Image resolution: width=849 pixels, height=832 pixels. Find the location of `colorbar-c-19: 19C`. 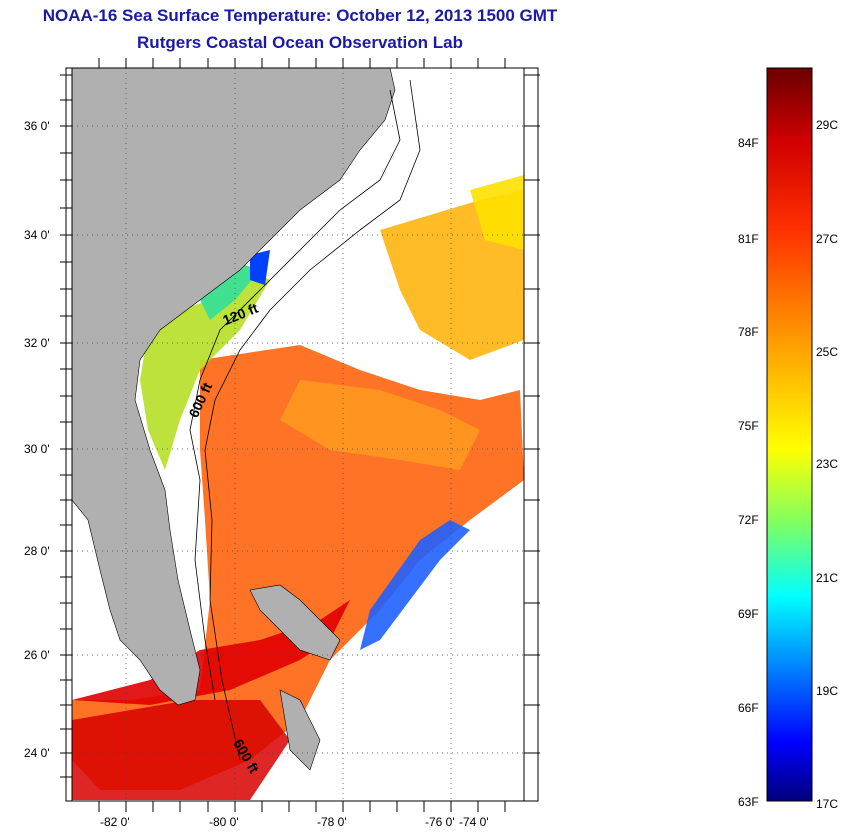

colorbar-c-19: 19C is located at coordinates (827, 691).